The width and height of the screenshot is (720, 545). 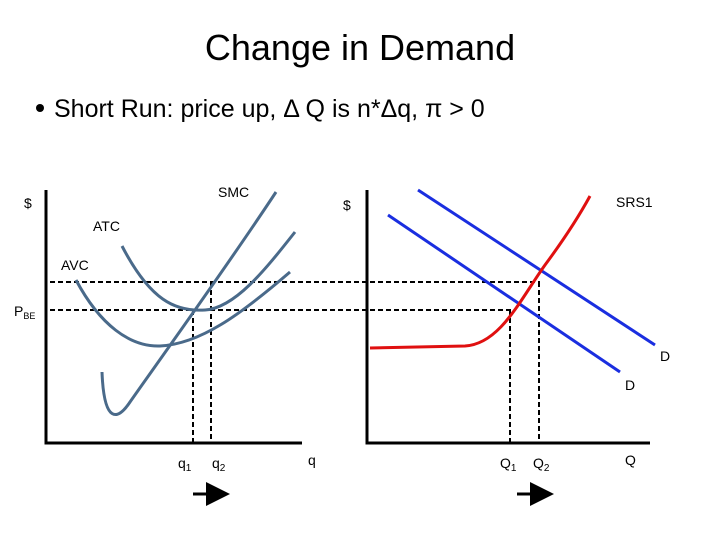 I want to click on avc-curve, so click(x=182, y=309).